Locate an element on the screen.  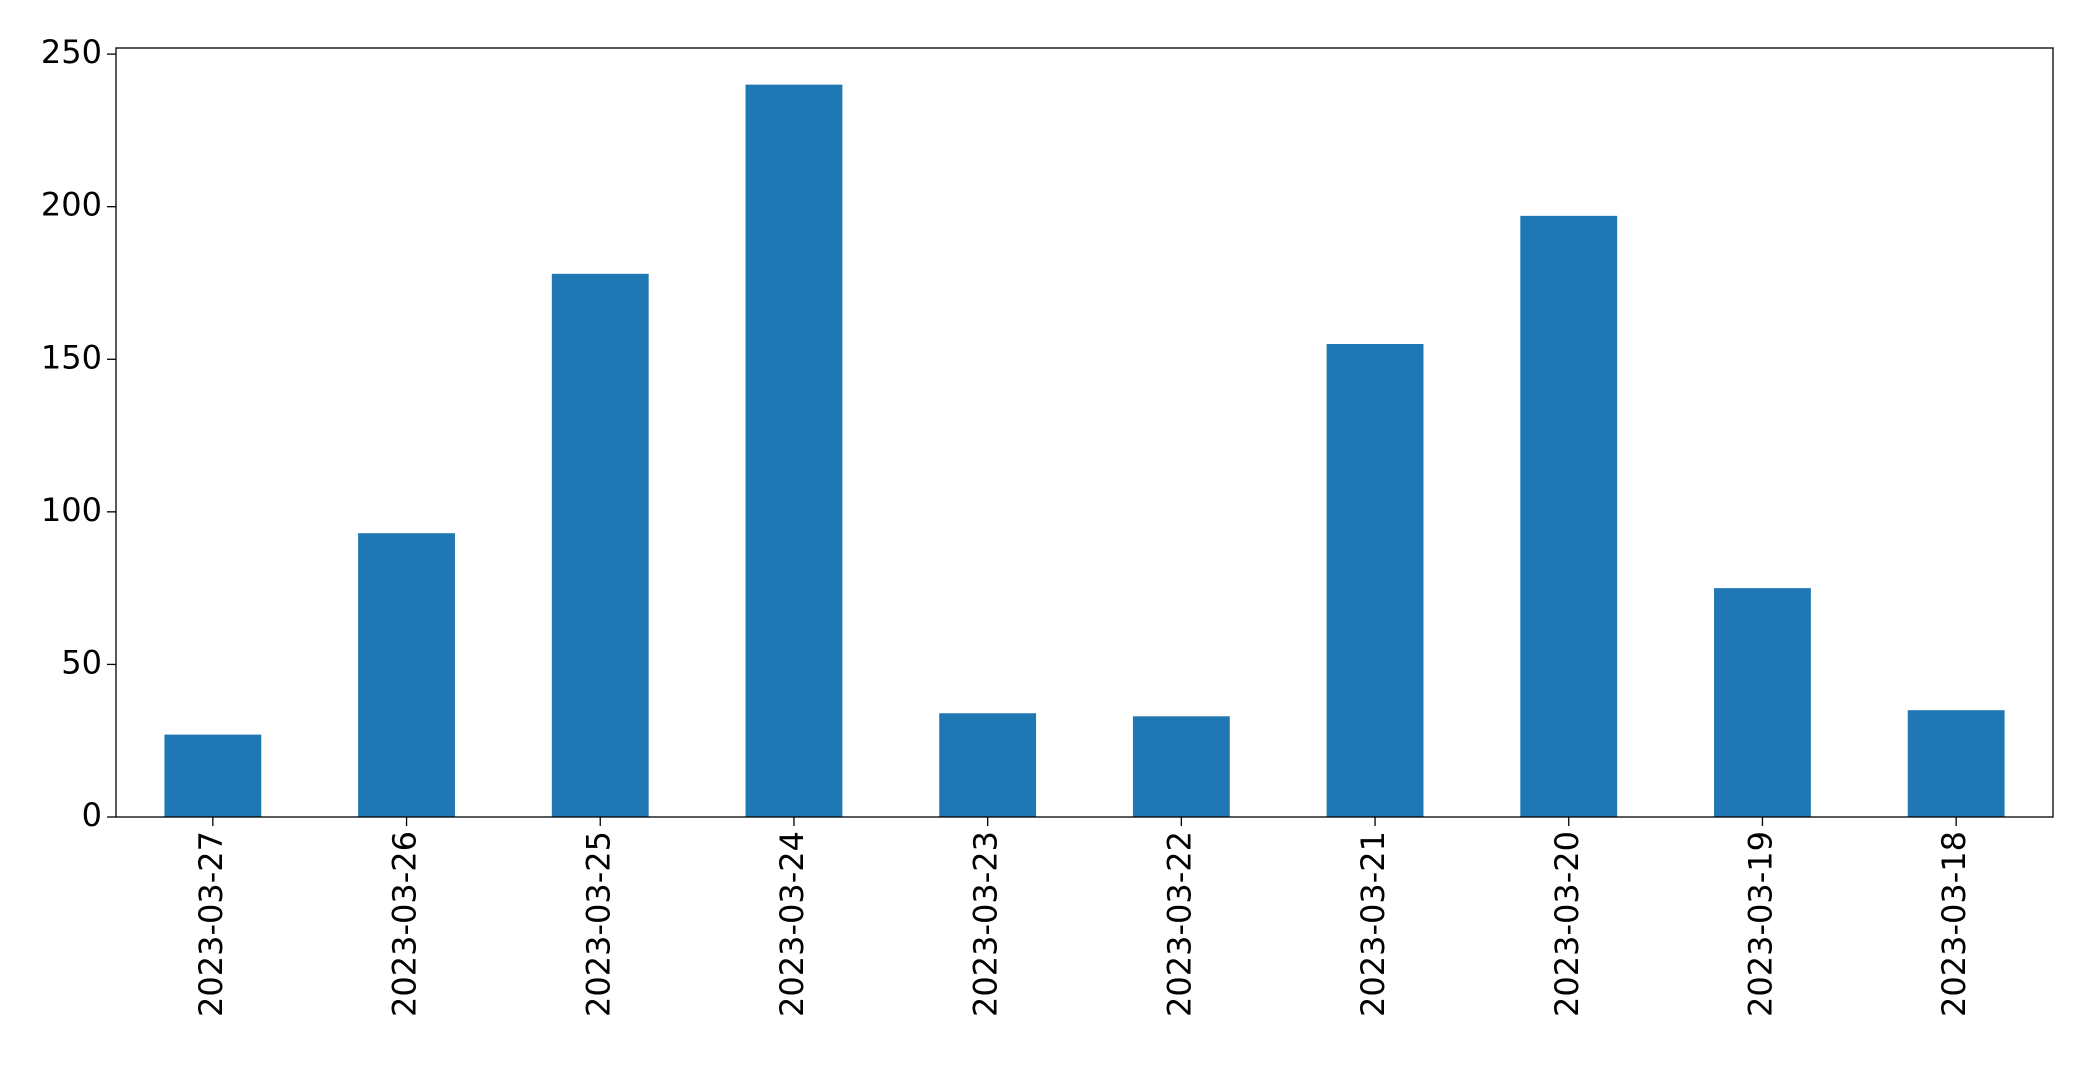
x-tick-label: 2023-03-22 is located at coordinates (1179, 924).